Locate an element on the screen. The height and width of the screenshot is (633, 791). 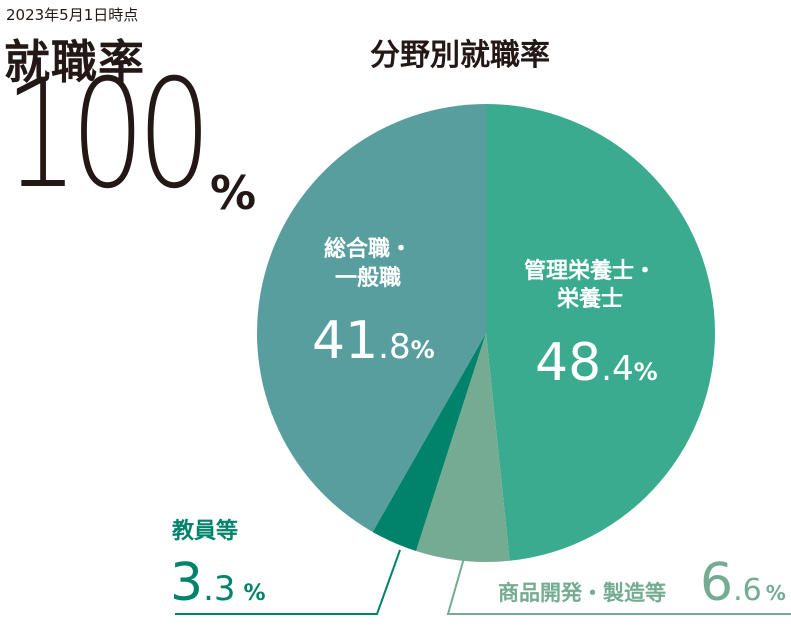
chart-title: 分野別就職率 is located at coordinates (460, 55).